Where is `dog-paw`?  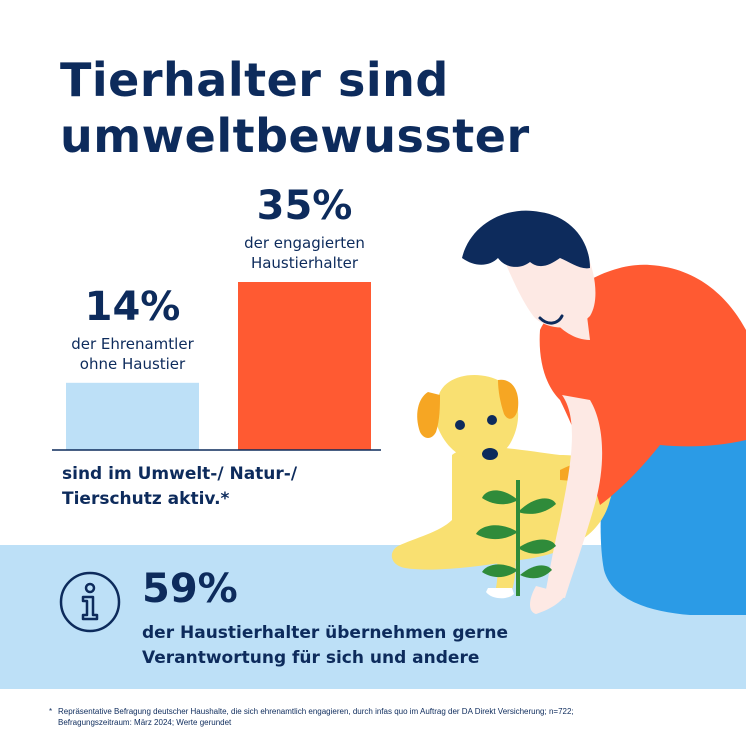
dog-paw is located at coordinates (500, 593).